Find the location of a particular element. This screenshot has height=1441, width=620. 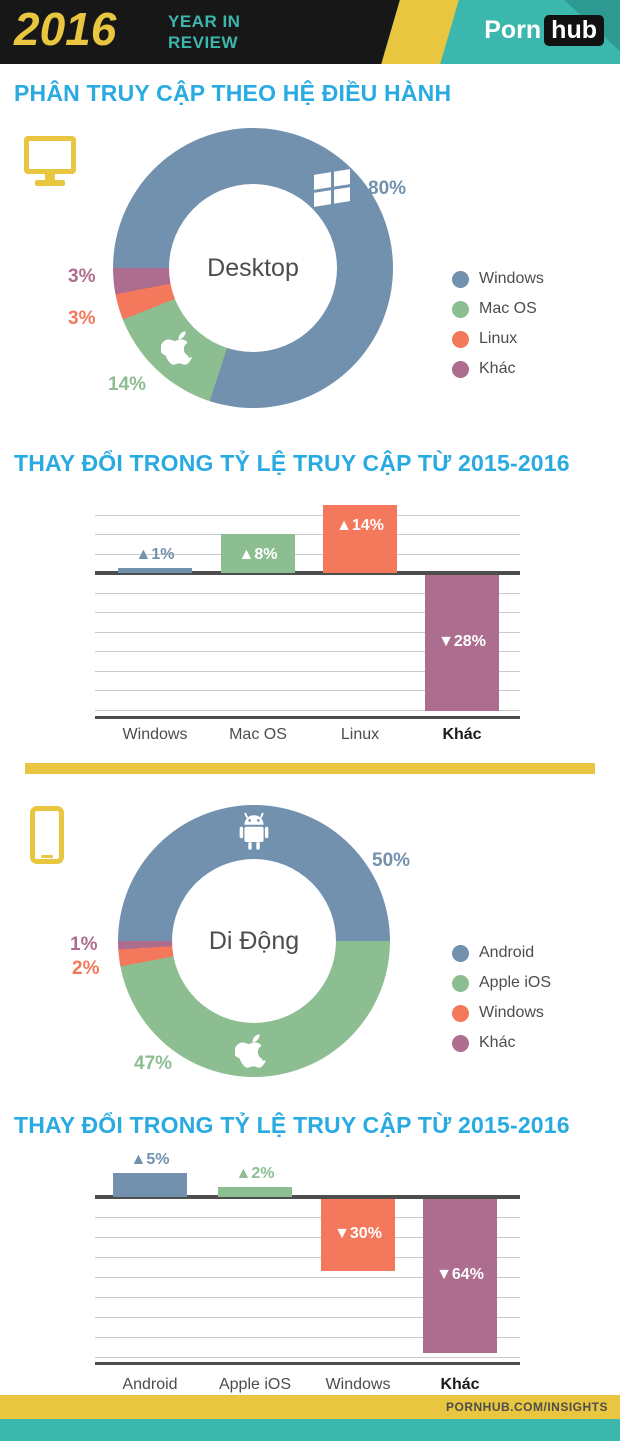

bar-category-label: Apple iOS is located at coordinates (255, 1384).